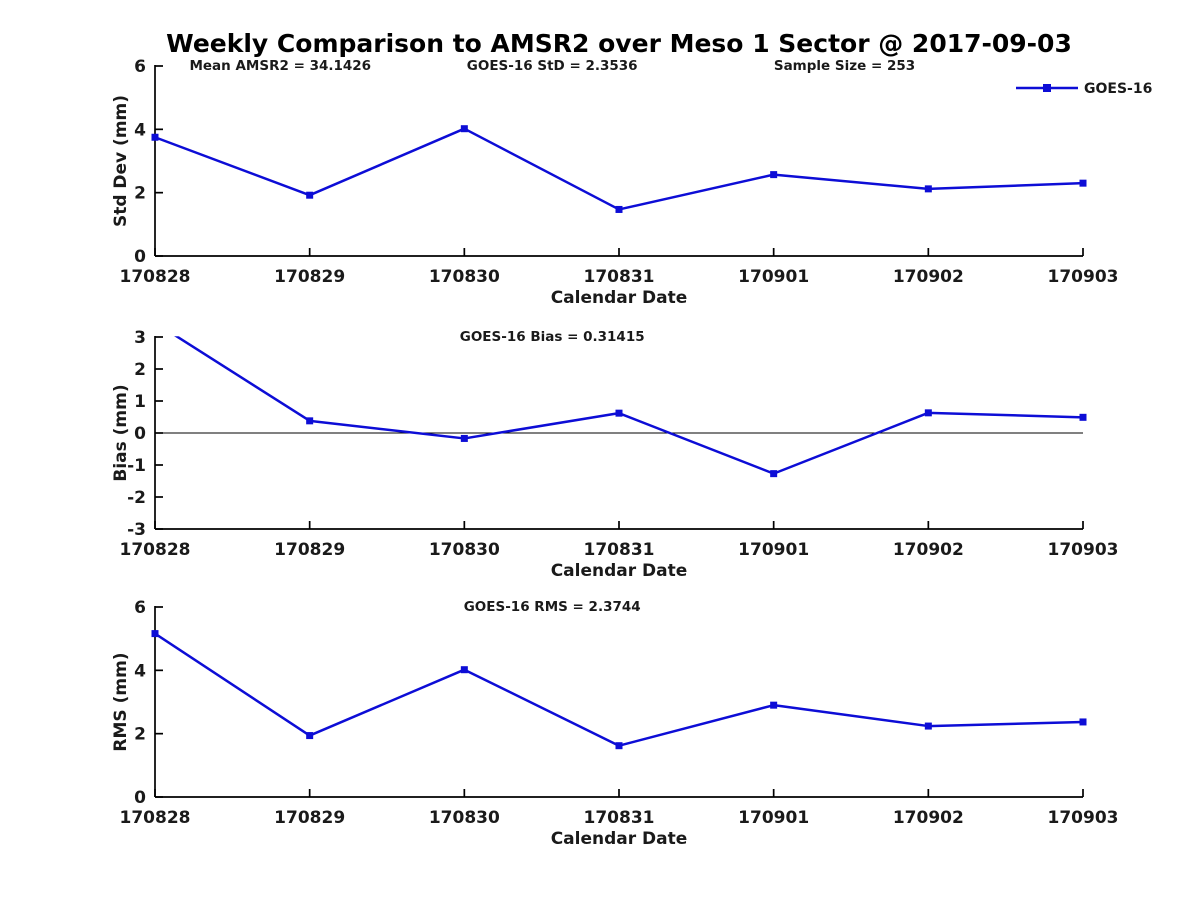 The image size is (1200, 900). Describe the element at coordinates (280, 66) in the screenshot. I see `annotation-std-dev: Mean AMSR2 = 34.1426` at that location.